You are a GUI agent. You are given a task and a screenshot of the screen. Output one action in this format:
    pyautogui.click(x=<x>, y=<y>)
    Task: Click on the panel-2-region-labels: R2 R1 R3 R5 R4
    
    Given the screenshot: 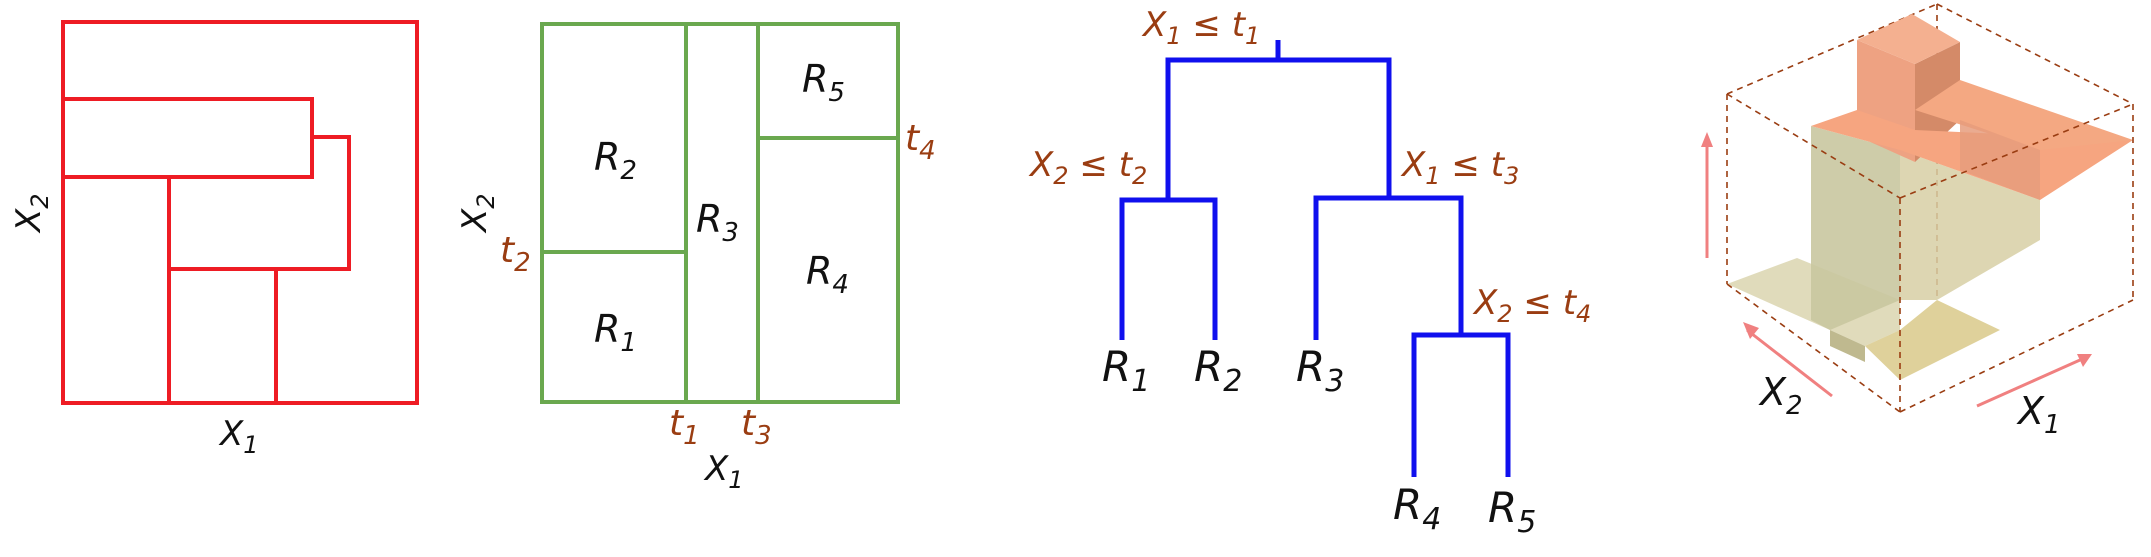 What is the action you would take?
    pyautogui.click(x=721, y=207)
    